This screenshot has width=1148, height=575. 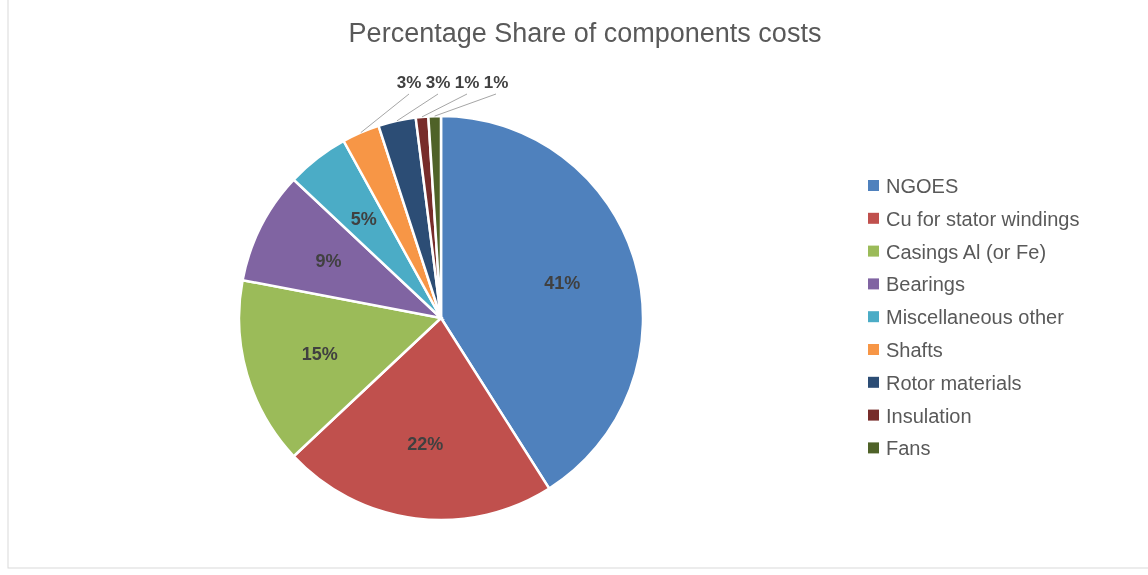 What do you see at coordinates (363, 218) in the screenshot?
I see `data-label: 5%` at bounding box center [363, 218].